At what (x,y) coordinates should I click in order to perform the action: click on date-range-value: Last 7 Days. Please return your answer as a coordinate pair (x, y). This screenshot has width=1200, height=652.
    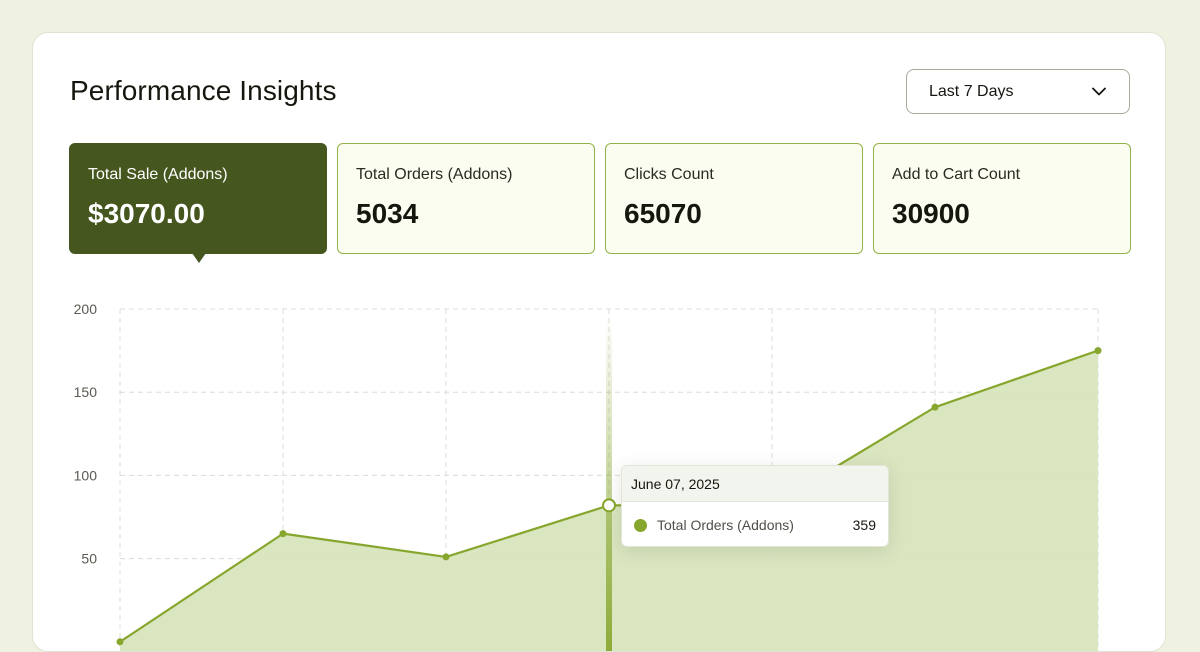
    Looking at the image, I should click on (971, 91).